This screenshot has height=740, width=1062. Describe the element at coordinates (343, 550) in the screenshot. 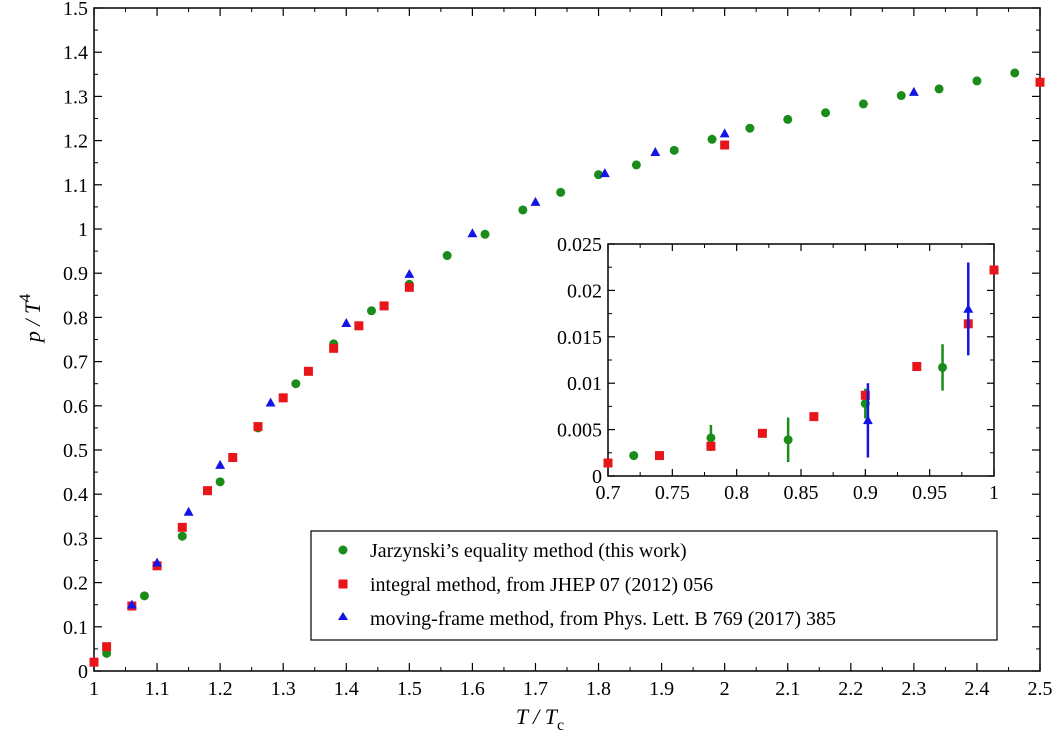

I see `legend-marker-jarzynski` at that location.